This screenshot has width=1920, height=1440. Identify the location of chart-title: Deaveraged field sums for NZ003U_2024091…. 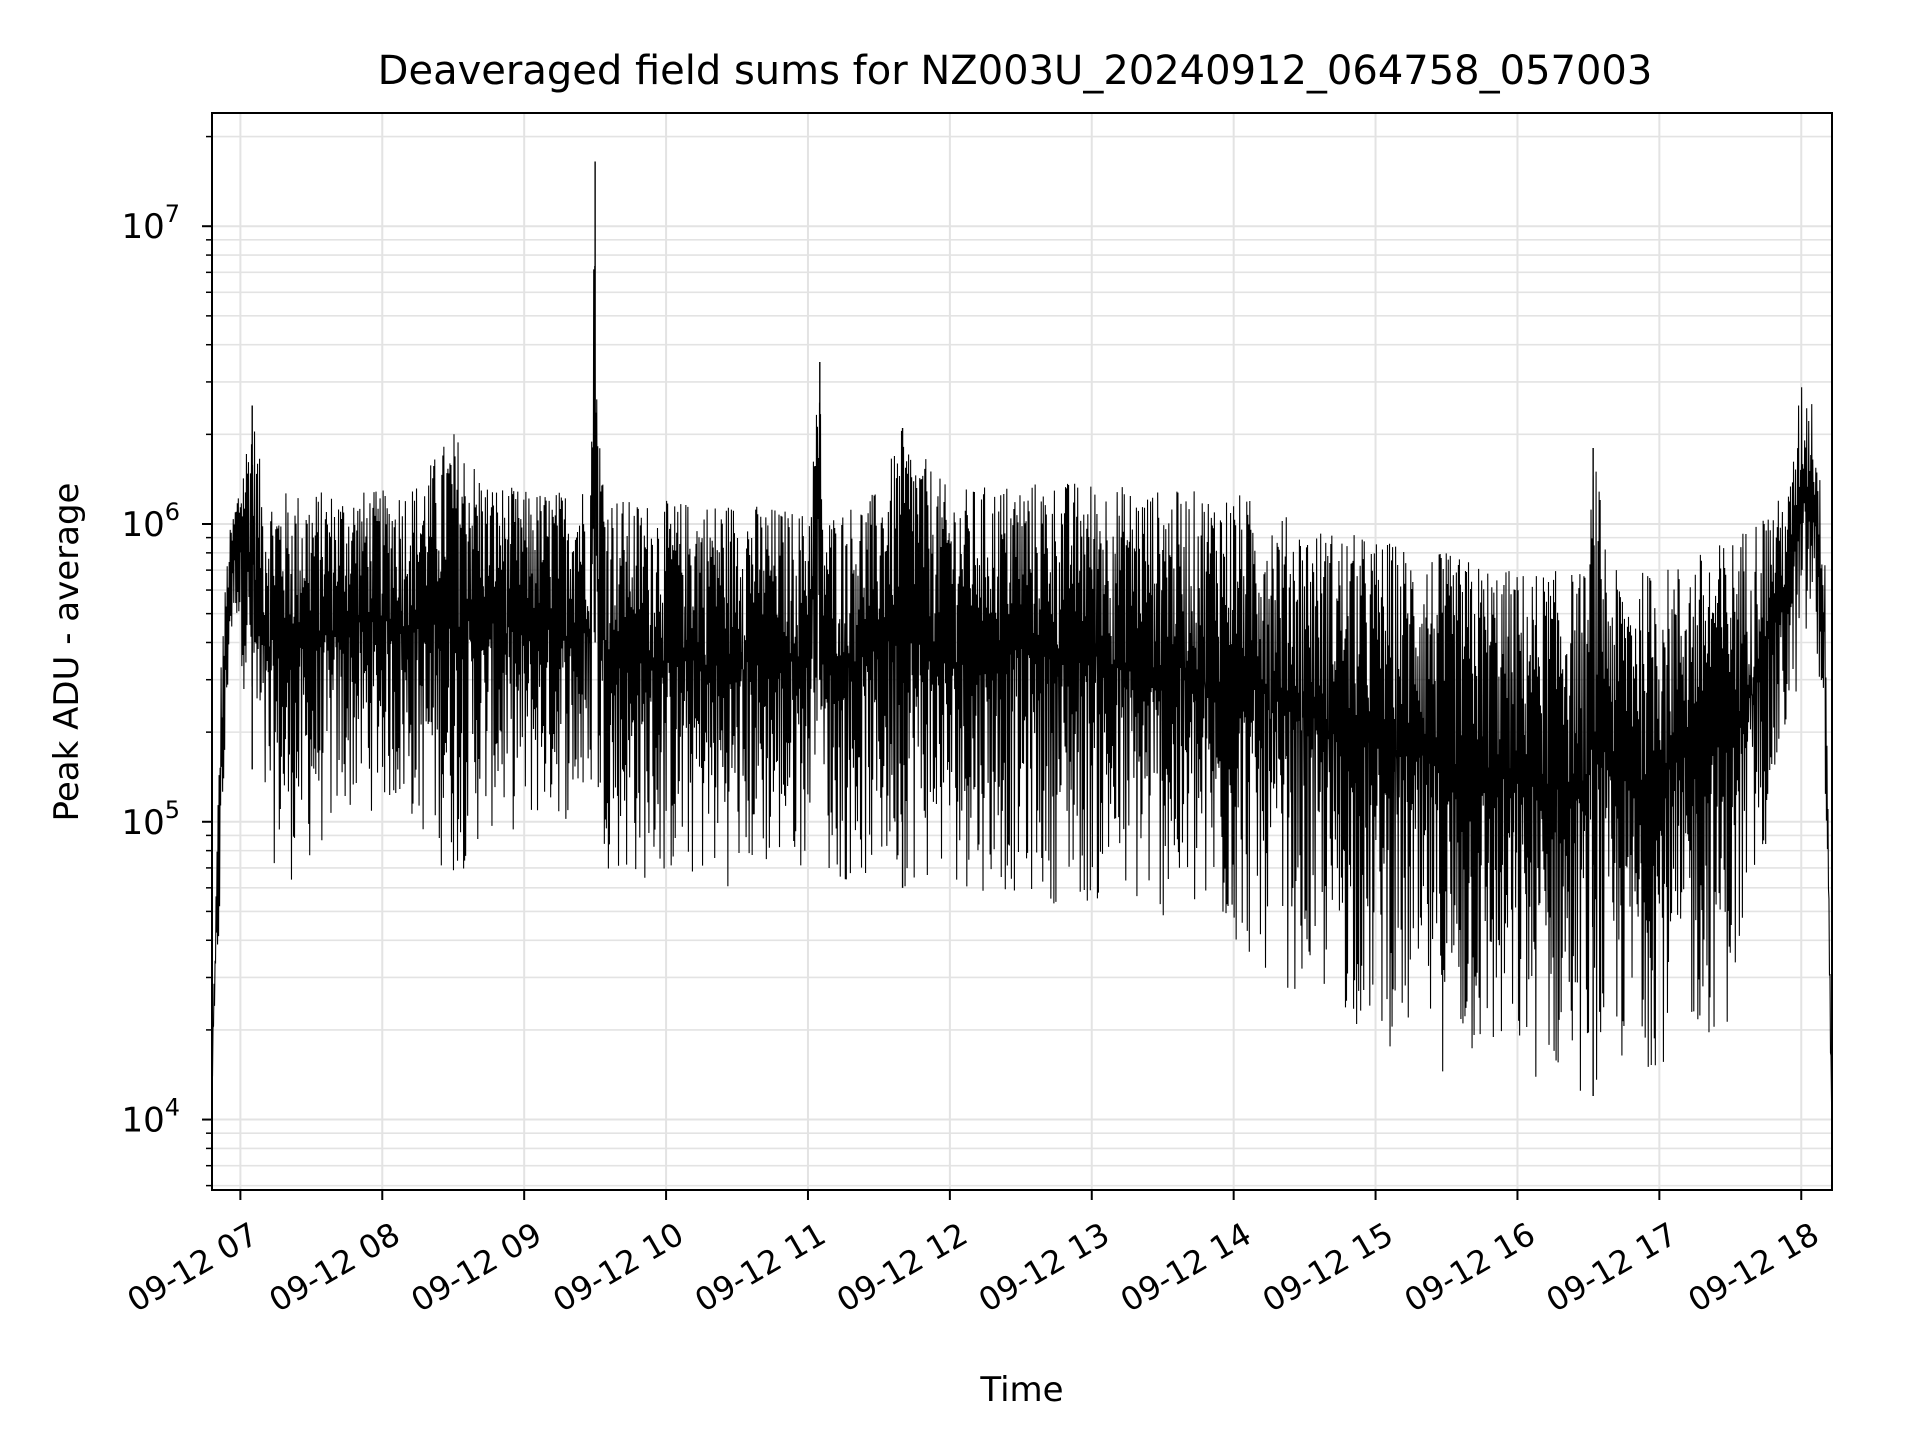
(1015, 71).